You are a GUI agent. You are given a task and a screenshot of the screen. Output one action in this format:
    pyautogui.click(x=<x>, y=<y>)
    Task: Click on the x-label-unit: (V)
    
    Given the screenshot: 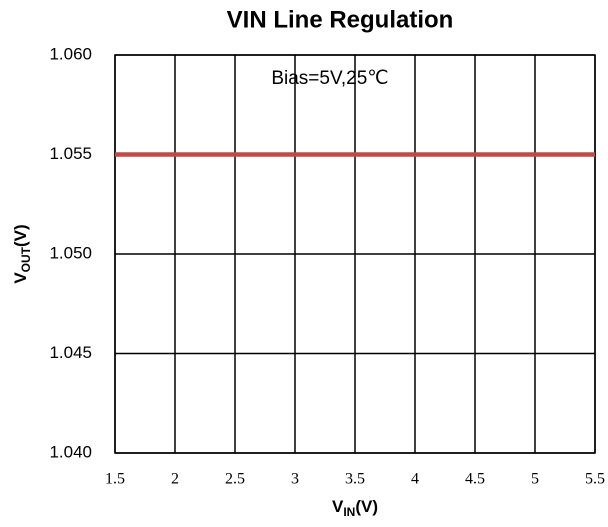 What is the action you would take?
    pyautogui.click(x=366, y=506)
    